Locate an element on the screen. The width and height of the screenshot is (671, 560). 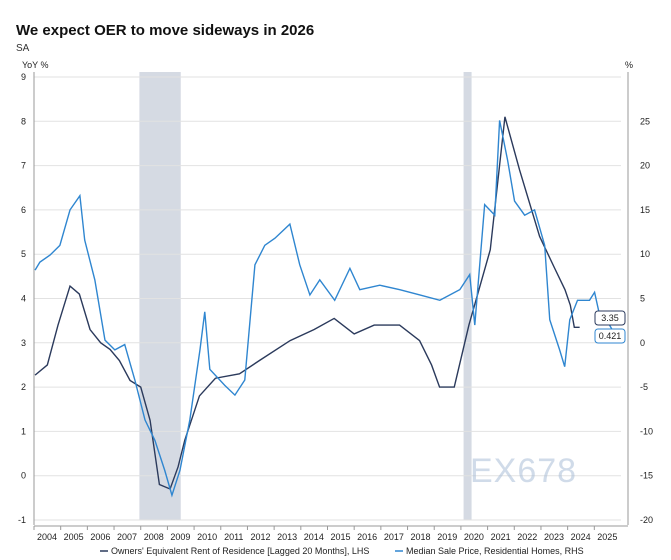
x-tick-label: 2016 is located at coordinates (367, 537).